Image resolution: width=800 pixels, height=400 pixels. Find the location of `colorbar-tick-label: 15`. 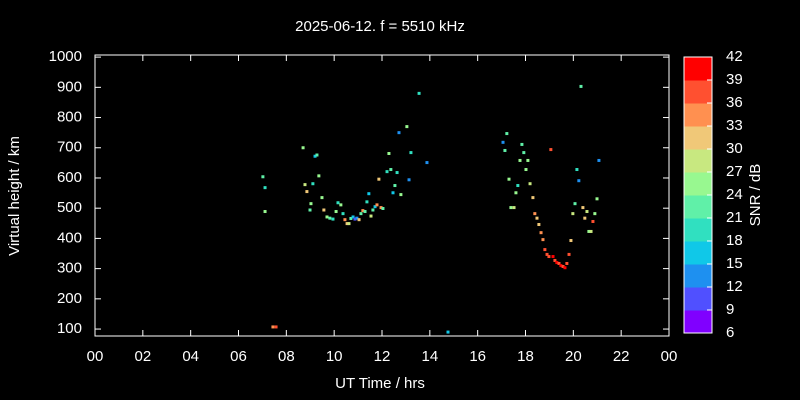

colorbar-tick-label: 15 is located at coordinates (734, 263).